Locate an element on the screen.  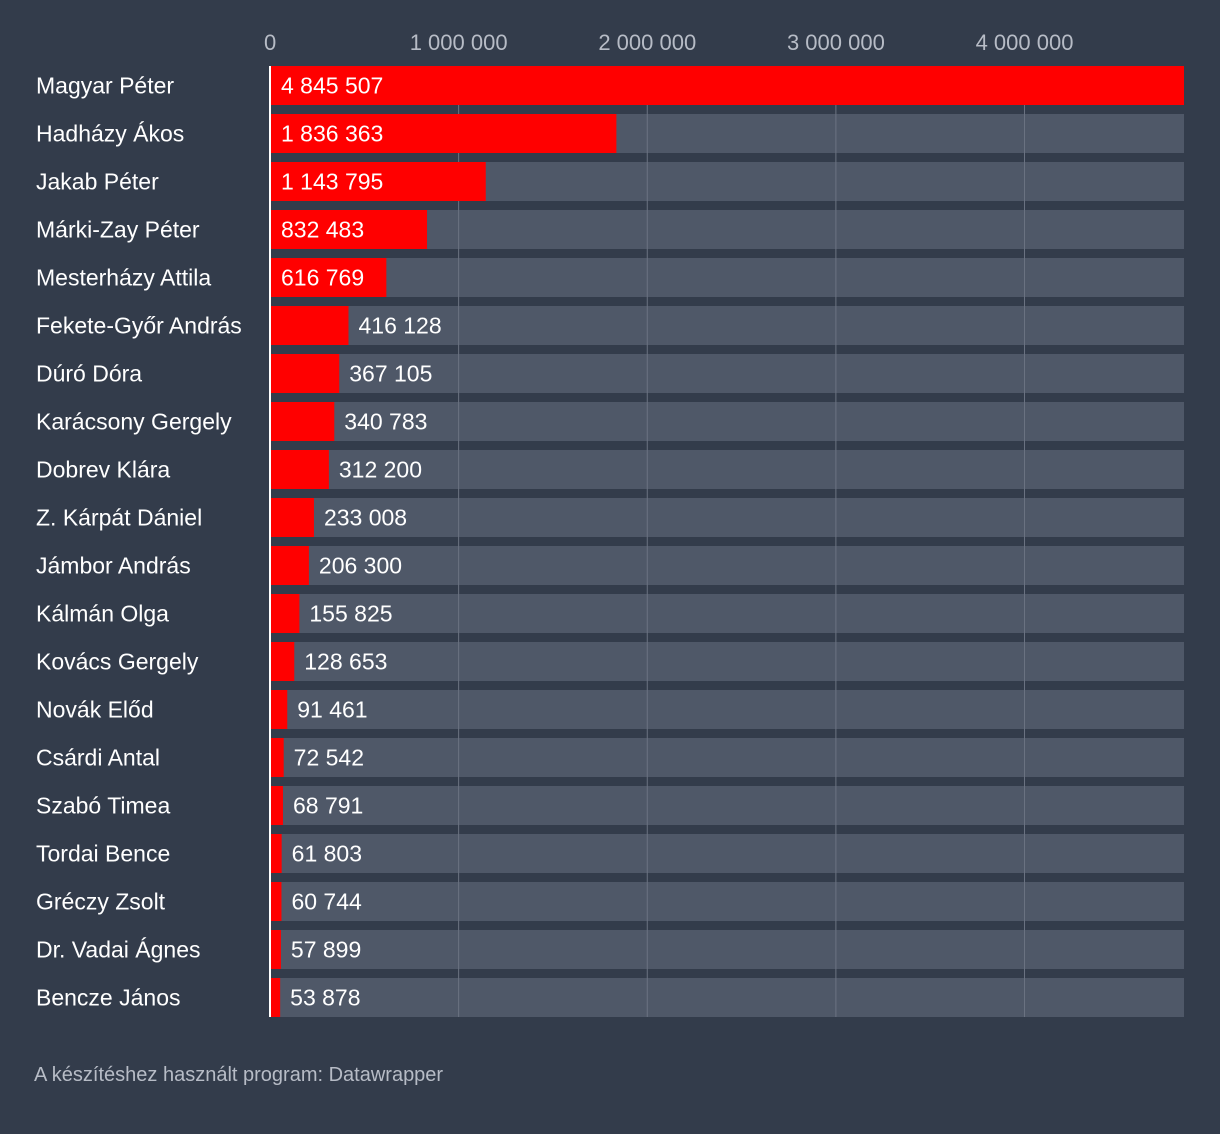
category-label: Márki-Zay Péter is located at coordinates (118, 230).